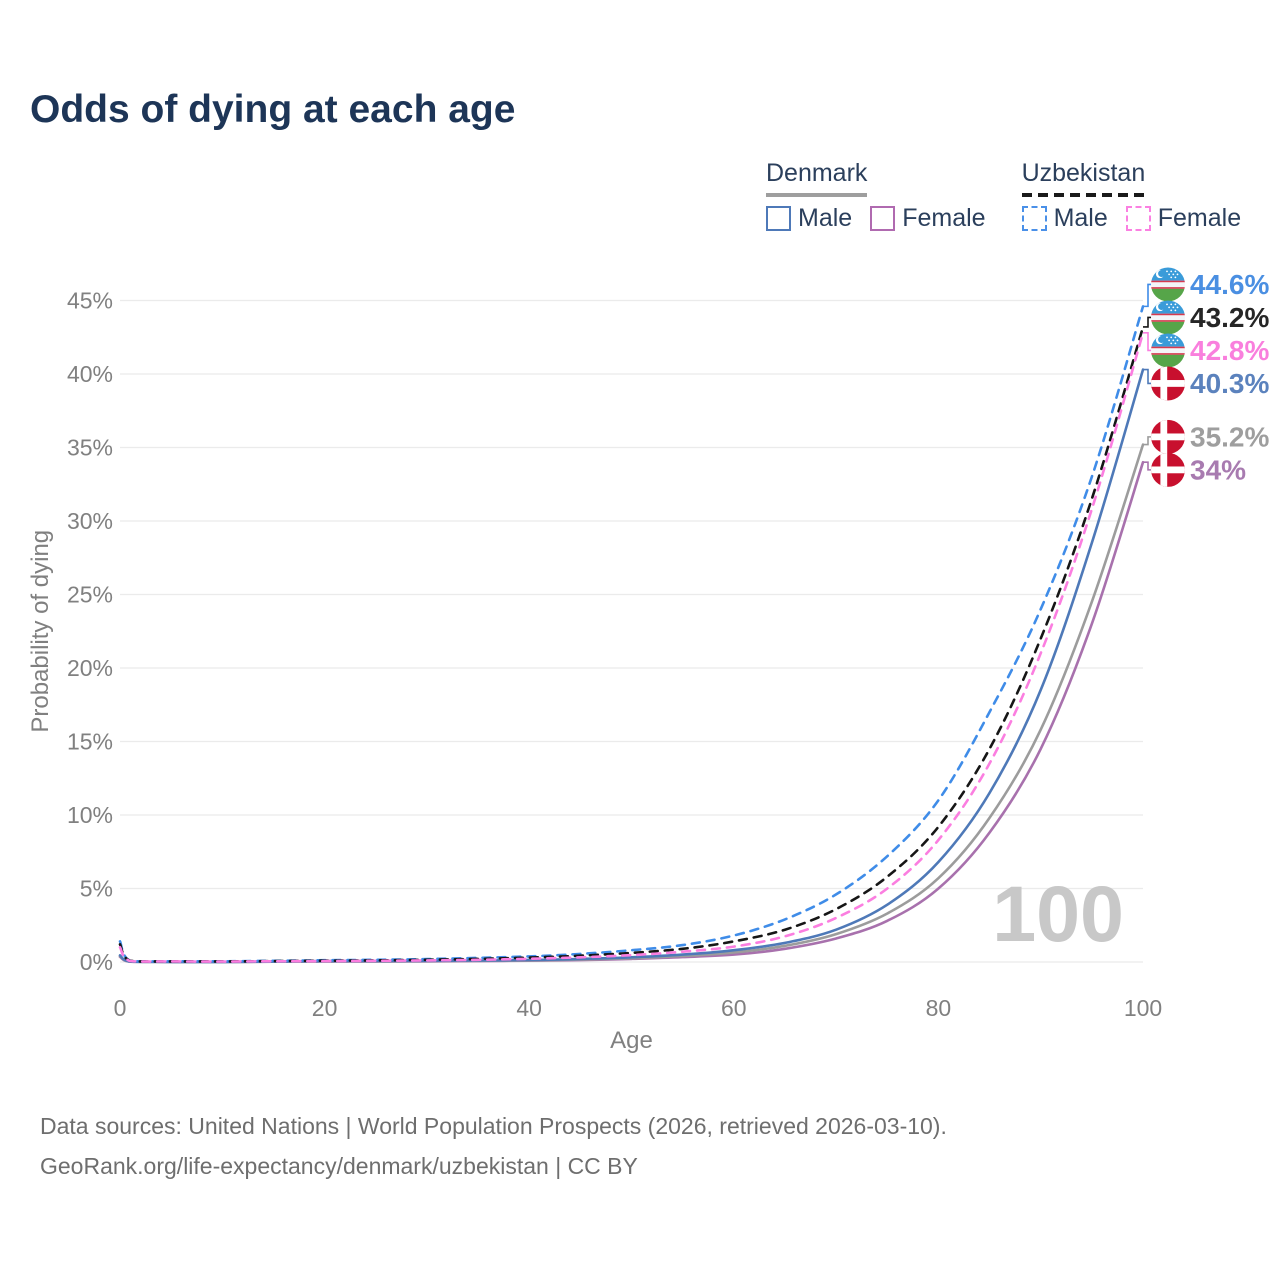 The height and width of the screenshot is (1280, 1280). I want to click on uzbekistan-female-swatch-icon, so click(1138, 218).